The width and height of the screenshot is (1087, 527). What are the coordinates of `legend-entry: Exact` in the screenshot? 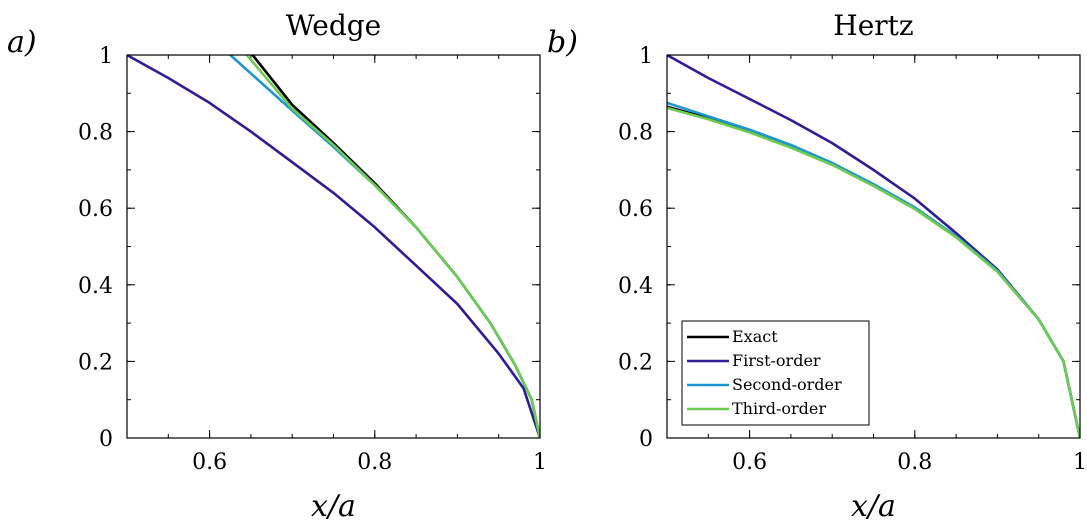 It's located at (755, 336).